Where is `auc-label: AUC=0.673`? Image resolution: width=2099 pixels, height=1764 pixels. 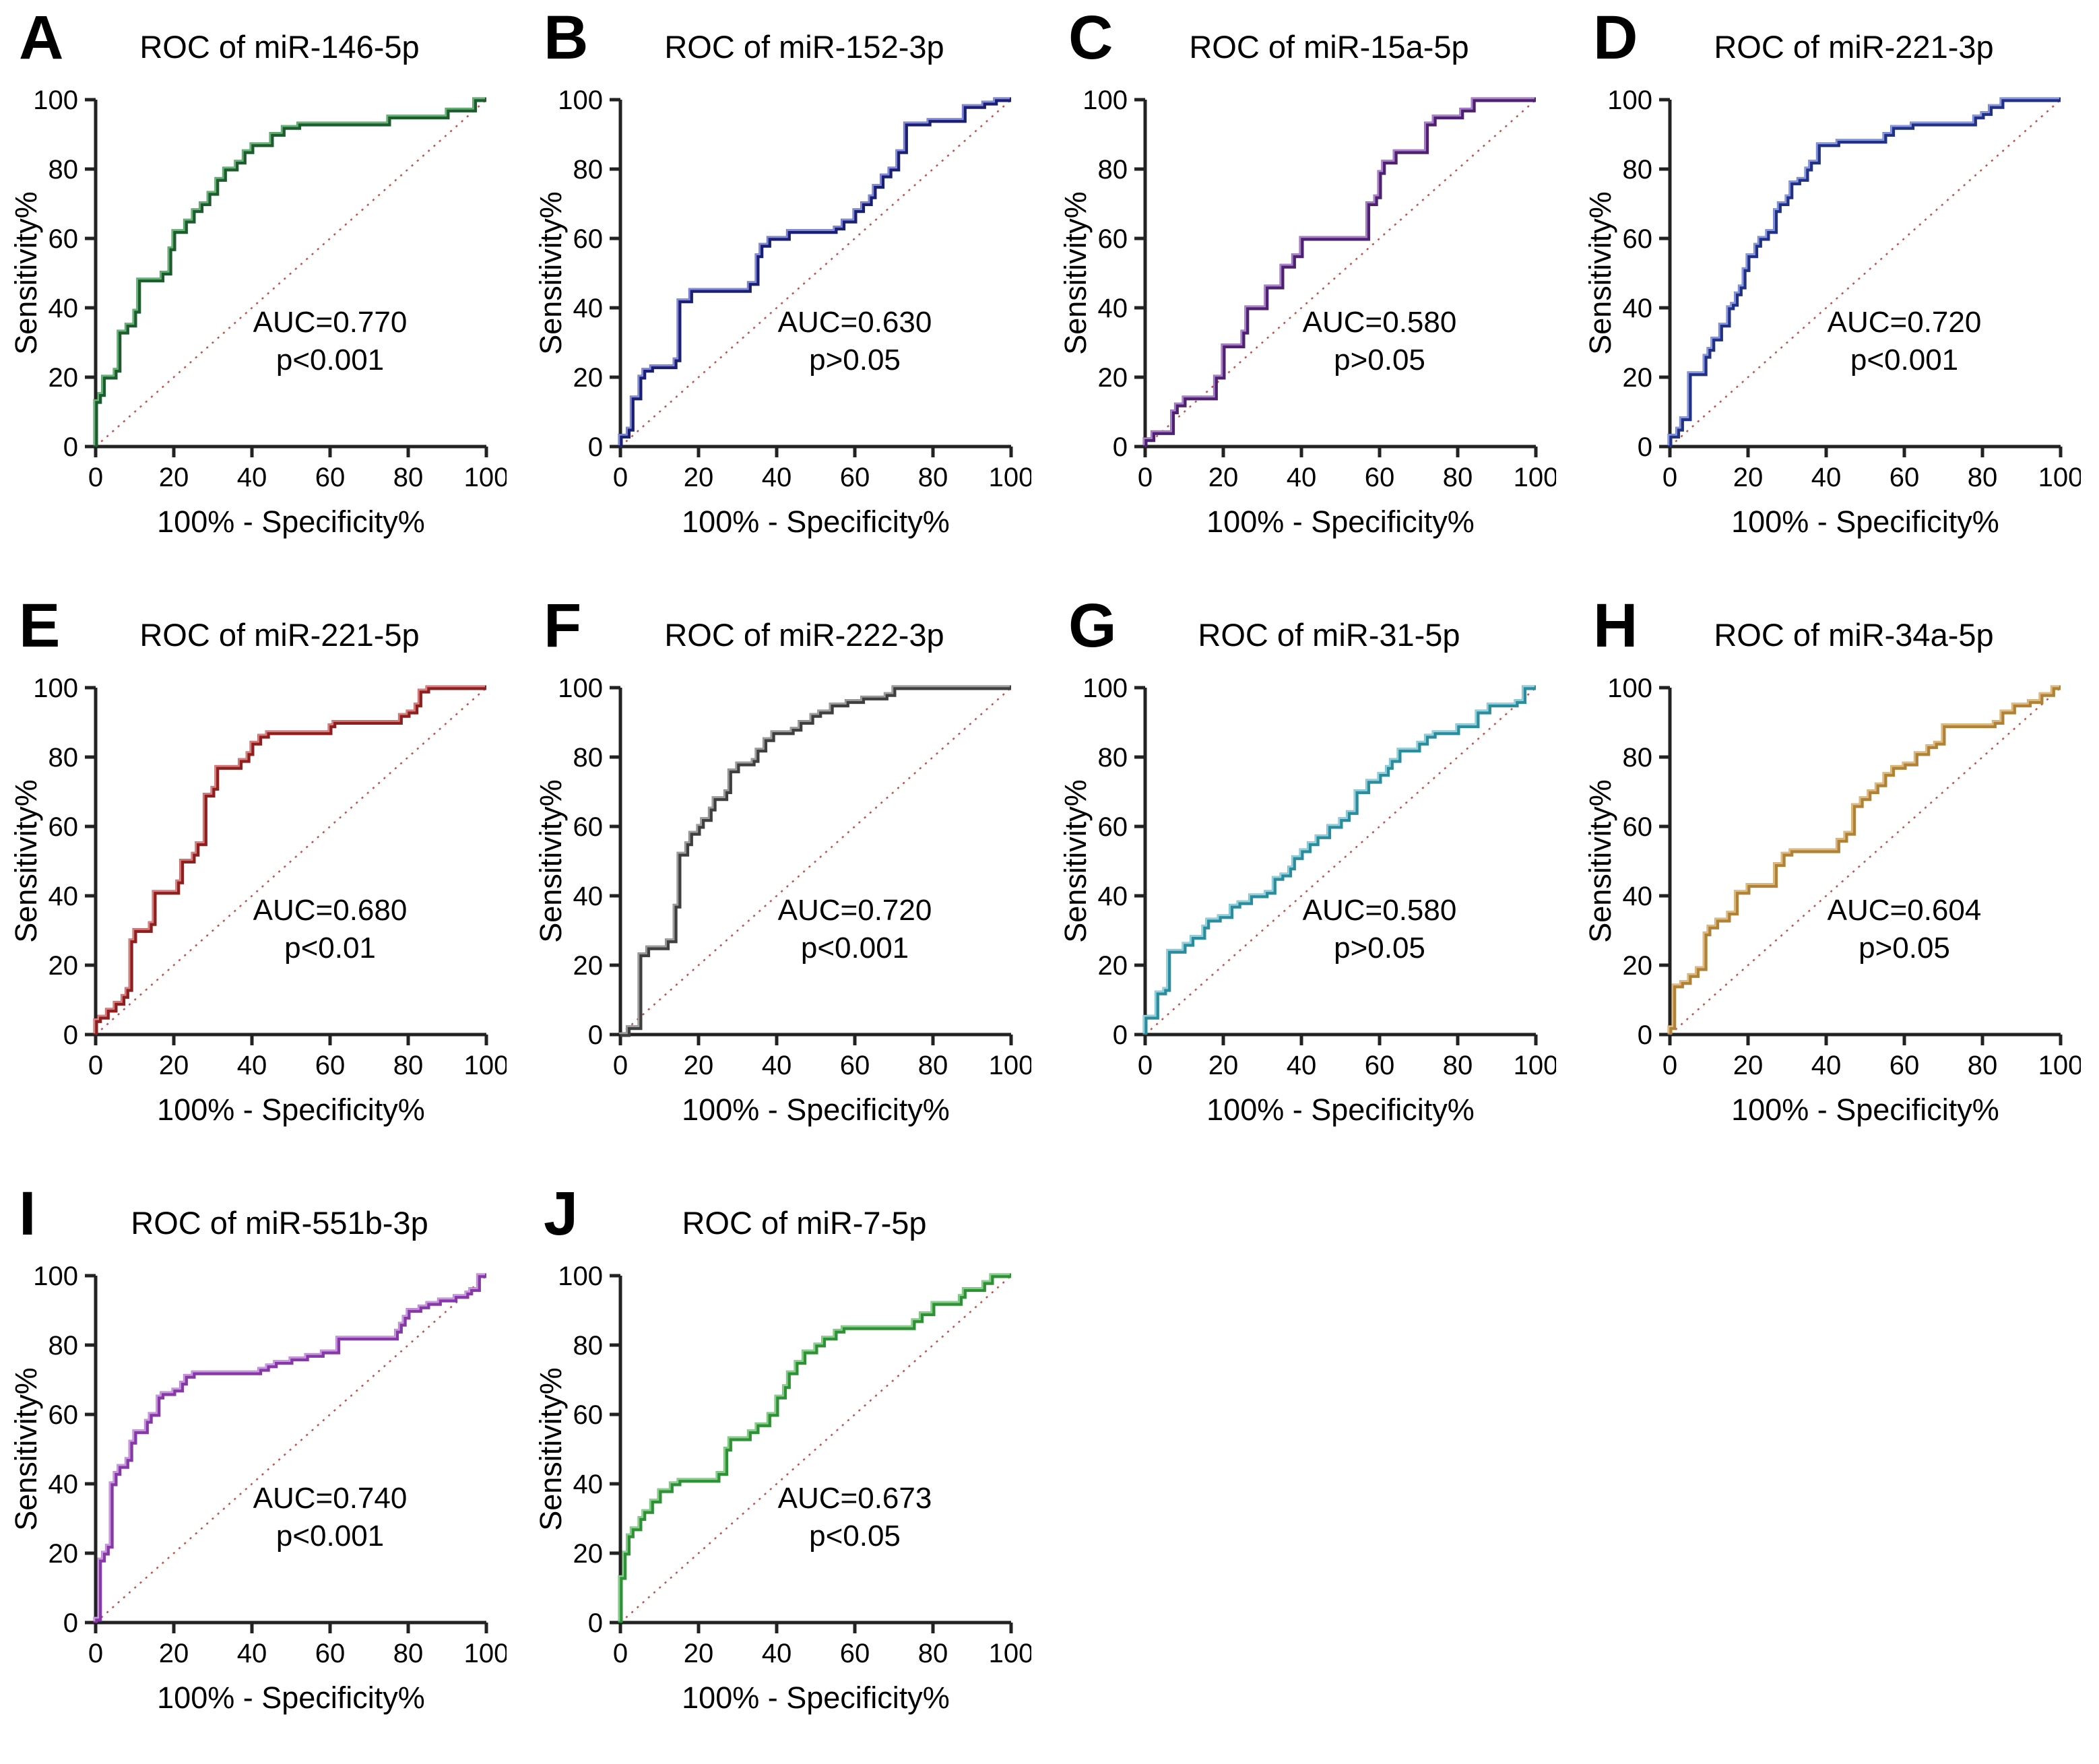 auc-label: AUC=0.673 is located at coordinates (855, 1498).